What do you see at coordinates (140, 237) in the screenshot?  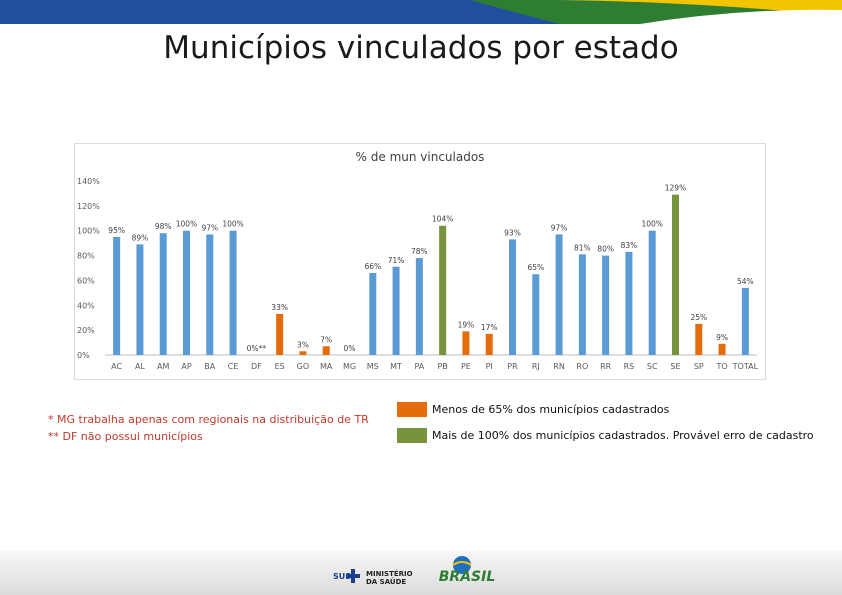 I see `data-label-al: 89%` at bounding box center [140, 237].